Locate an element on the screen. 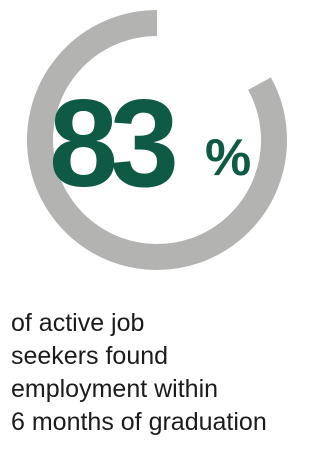  caption-line-4: 6 months of graduation is located at coordinates (139, 422).